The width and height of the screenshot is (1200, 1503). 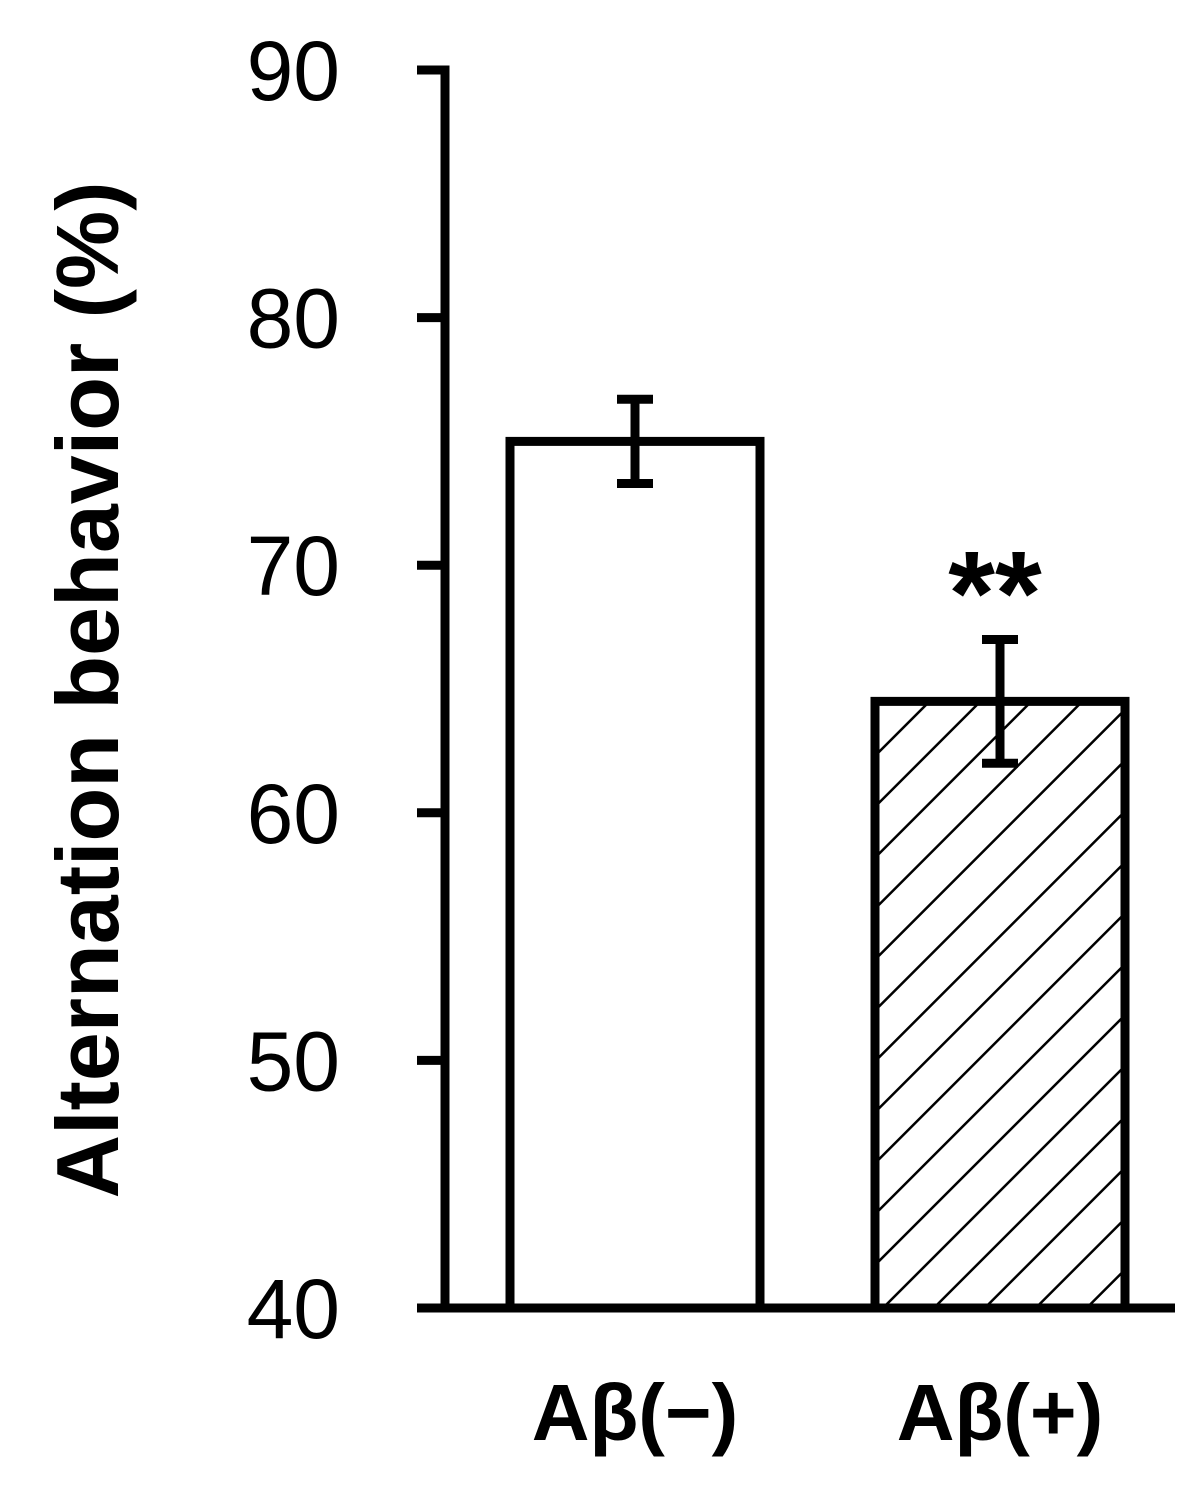 What do you see at coordinates (1000, 1412) in the screenshot?
I see `x-category-label: Aβ(+)` at bounding box center [1000, 1412].